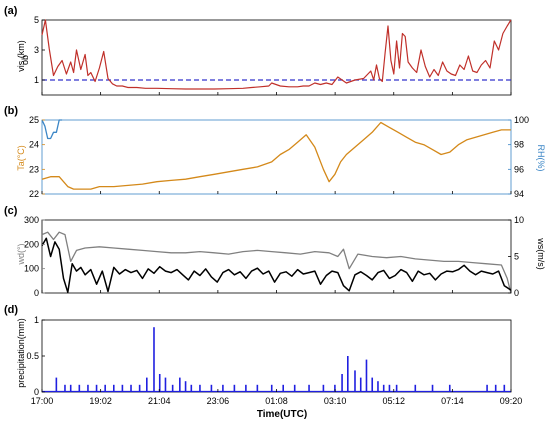 Image resolution: width=550 pixels, height=421 pixels. Describe the element at coordinates (452, 401) in the screenshot. I see `x-tick-label: 07:14` at that location.